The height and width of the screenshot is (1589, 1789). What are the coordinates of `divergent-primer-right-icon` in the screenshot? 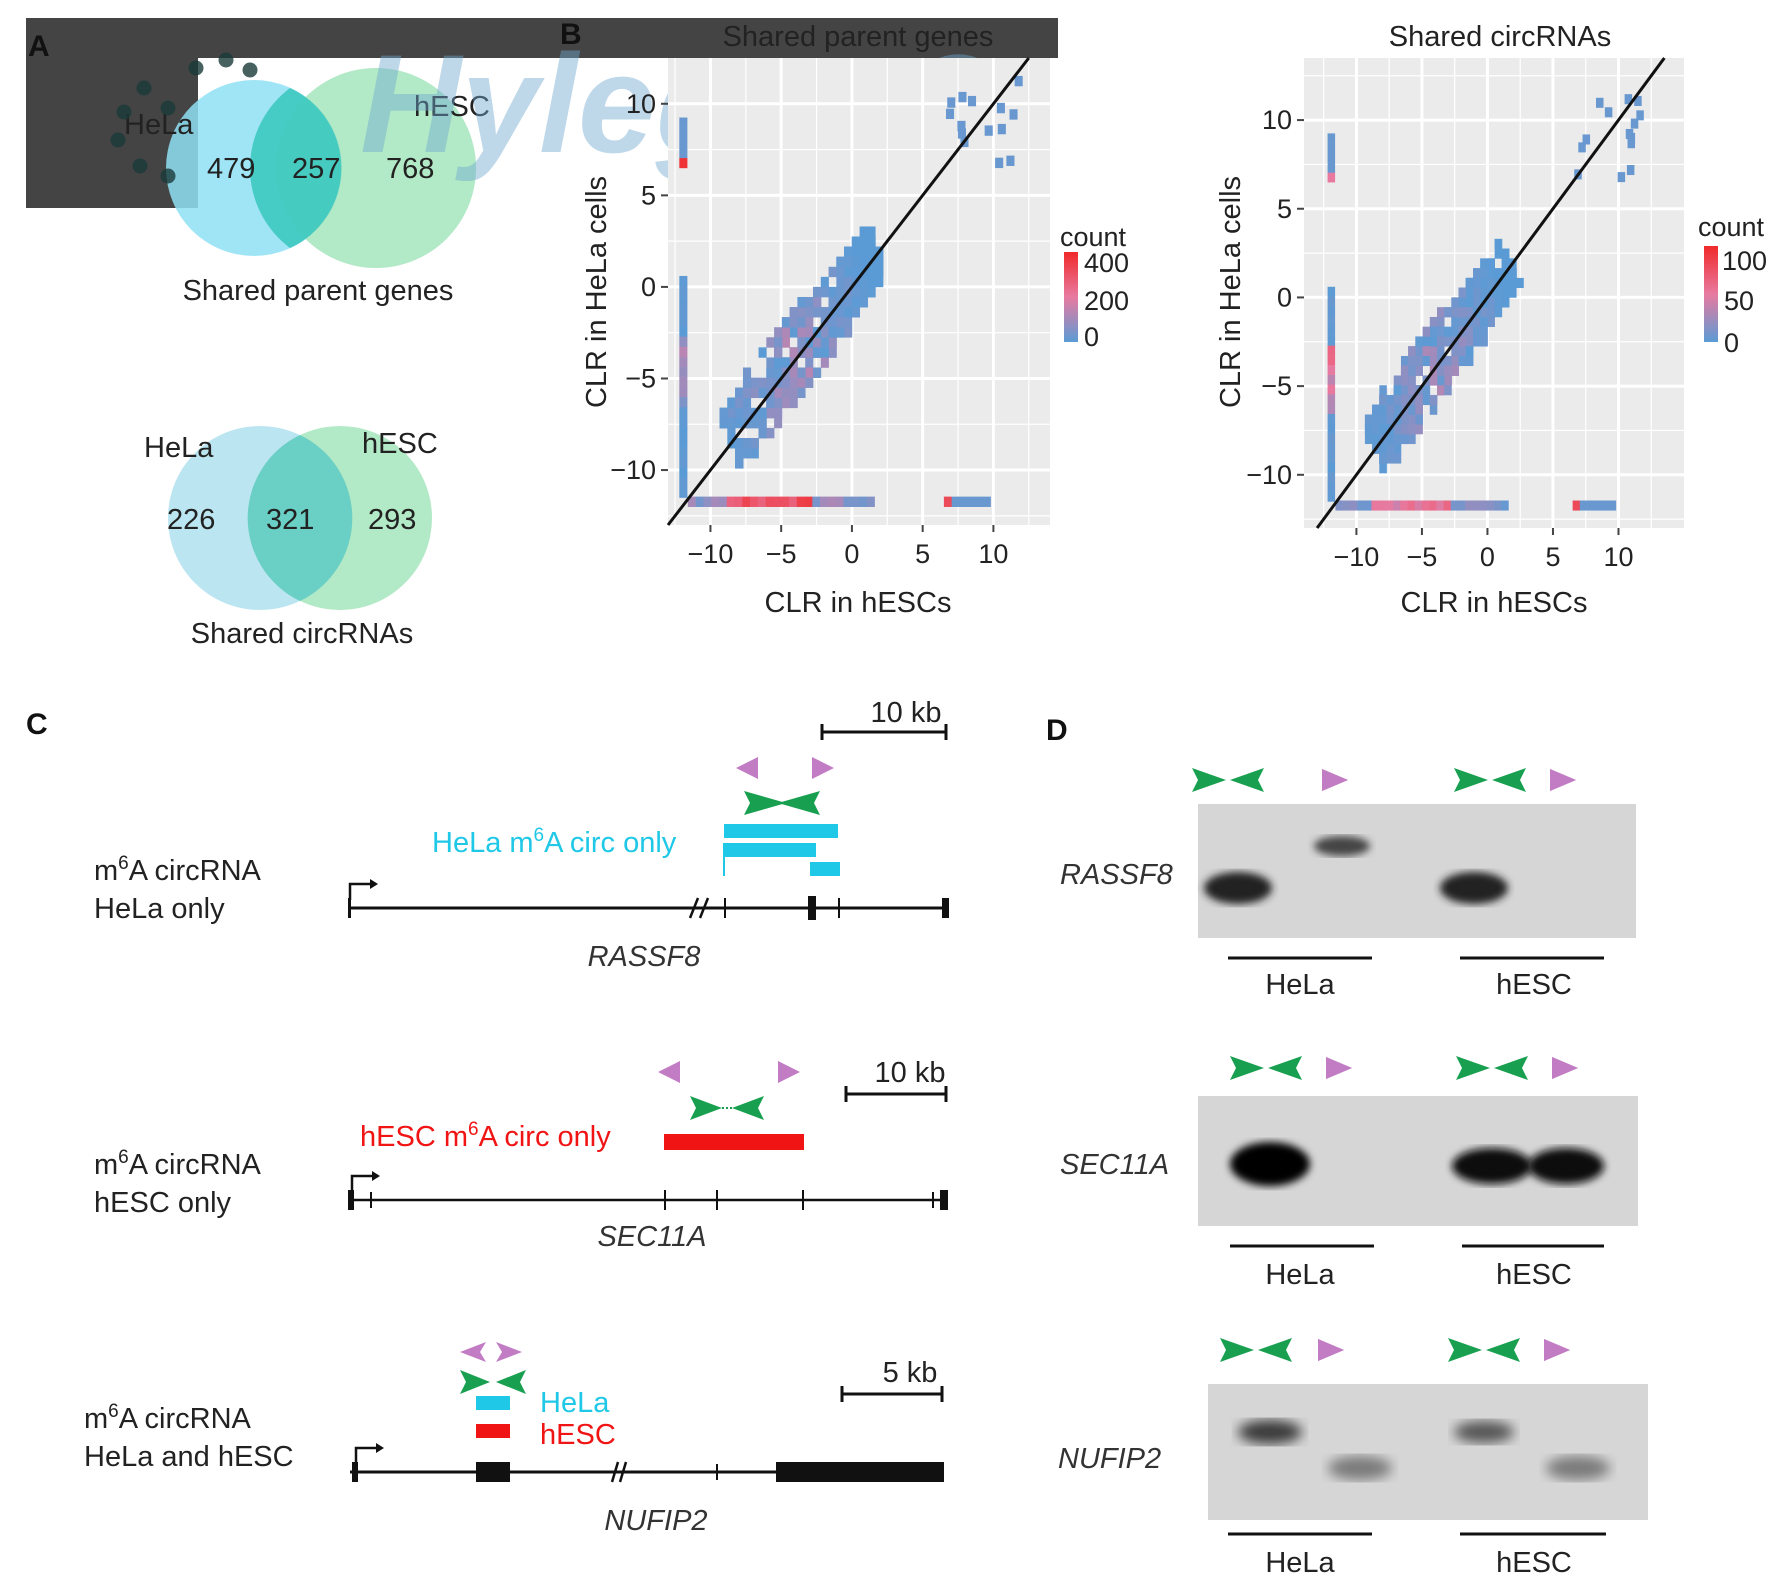 It's located at (789, 1072).